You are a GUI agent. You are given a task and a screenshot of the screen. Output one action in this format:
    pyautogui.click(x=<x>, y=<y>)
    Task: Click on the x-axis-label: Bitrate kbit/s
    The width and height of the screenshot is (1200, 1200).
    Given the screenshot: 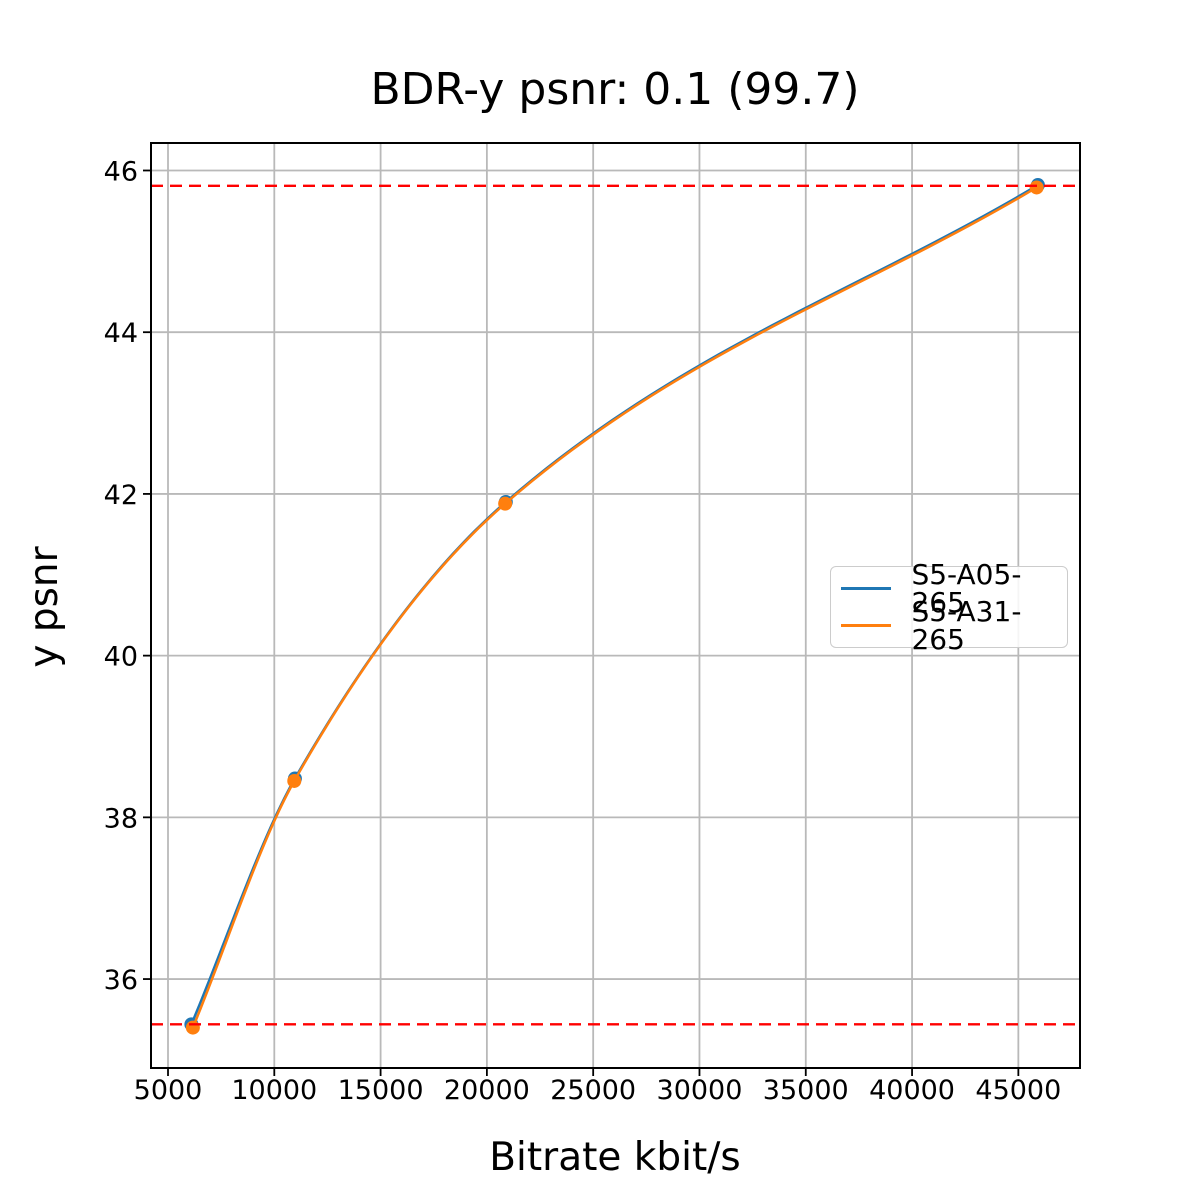 What is the action you would take?
    pyautogui.click(x=614, y=1157)
    